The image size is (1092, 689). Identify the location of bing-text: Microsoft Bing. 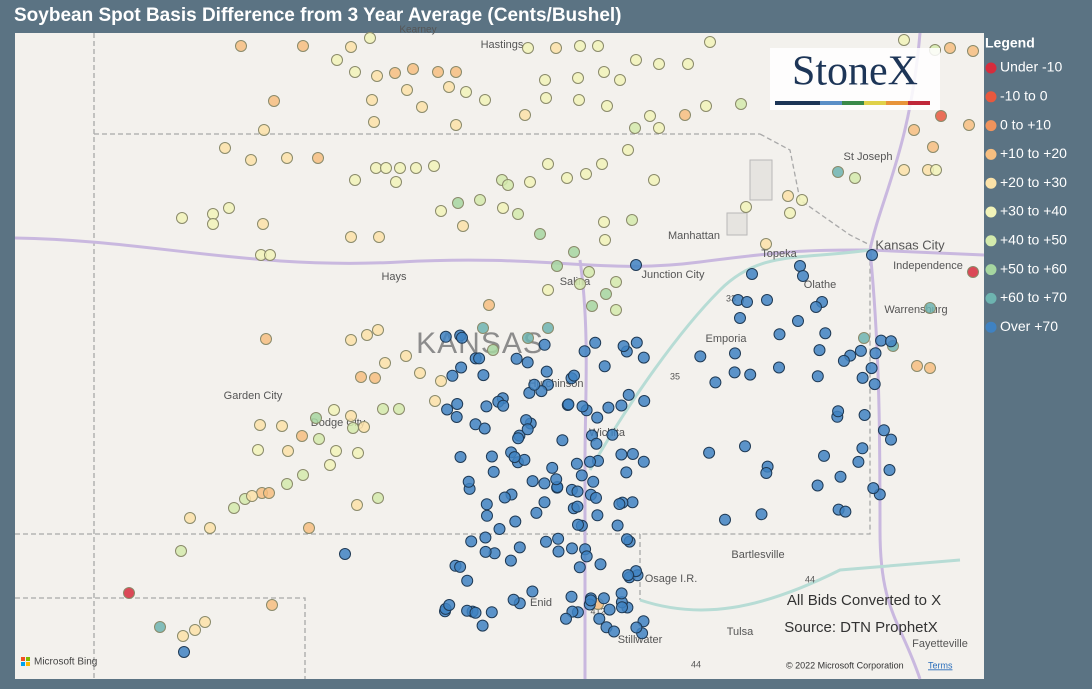
(65, 662).